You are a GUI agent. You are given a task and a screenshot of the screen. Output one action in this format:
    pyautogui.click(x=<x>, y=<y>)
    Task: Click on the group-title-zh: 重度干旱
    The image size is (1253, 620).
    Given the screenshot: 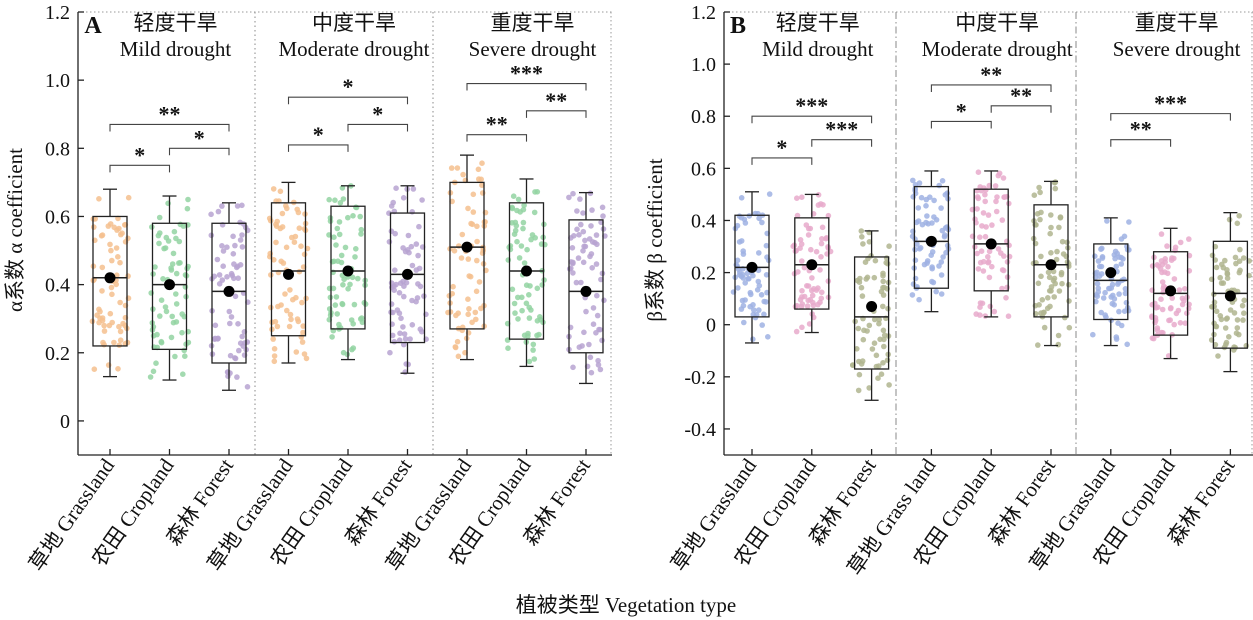 What is the action you would take?
    pyautogui.click(x=1177, y=23)
    